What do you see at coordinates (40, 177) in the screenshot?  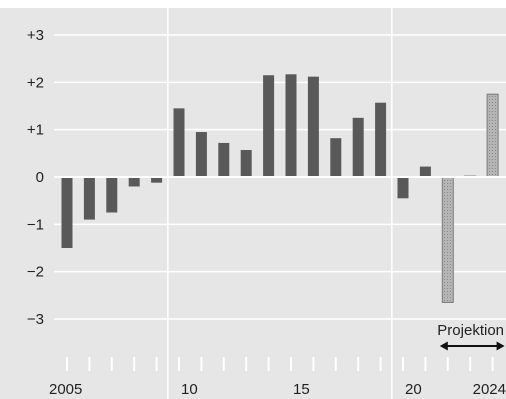 I see `y-tick-label: 0` at bounding box center [40, 177].